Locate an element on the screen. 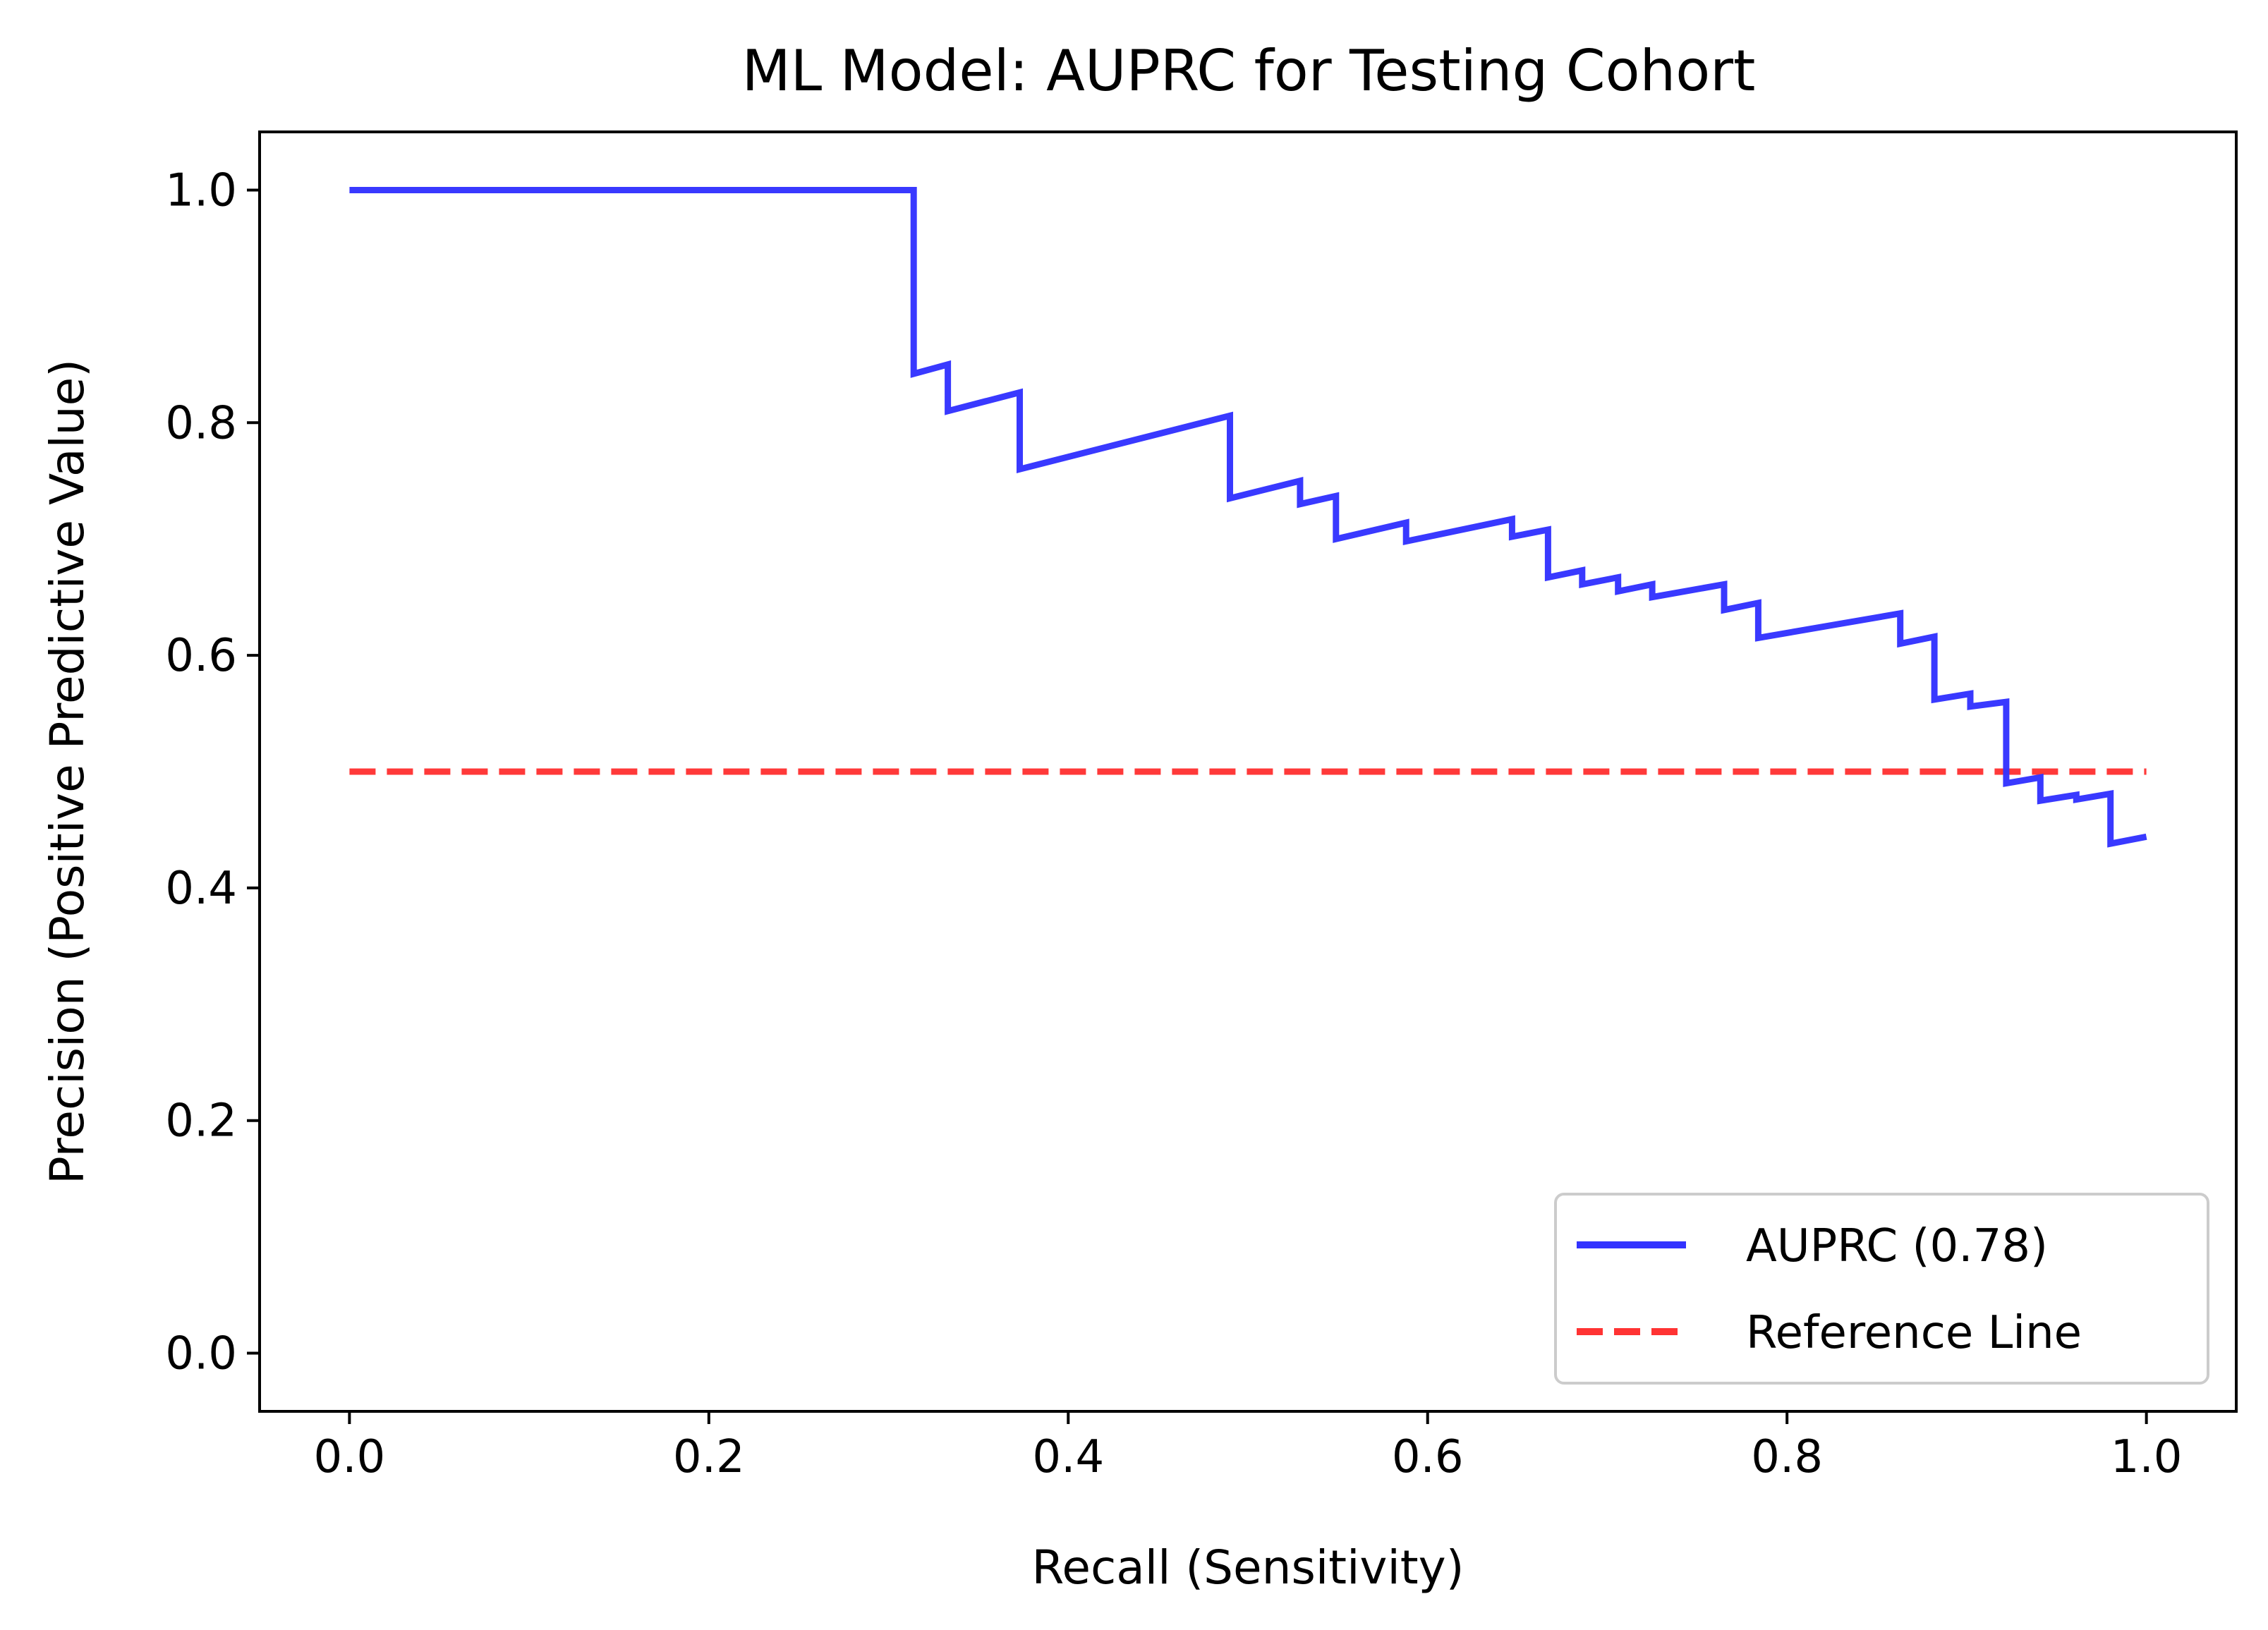 This screenshot has width=2268, height=1630. y-tick-label: 1.0 is located at coordinates (201, 190).